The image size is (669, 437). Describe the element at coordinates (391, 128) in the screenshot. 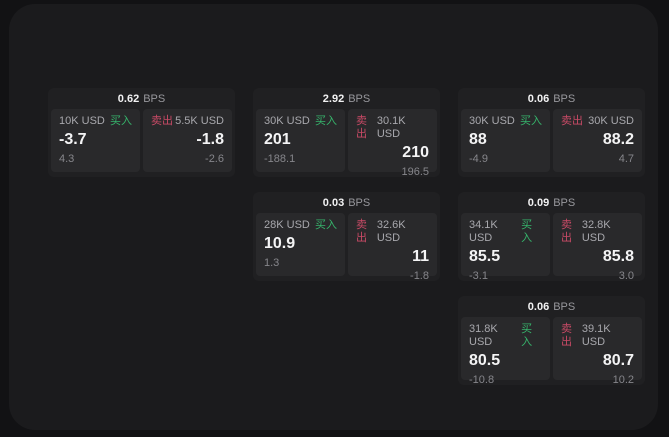

I see `sell-notional: 30.1K USD` at that location.